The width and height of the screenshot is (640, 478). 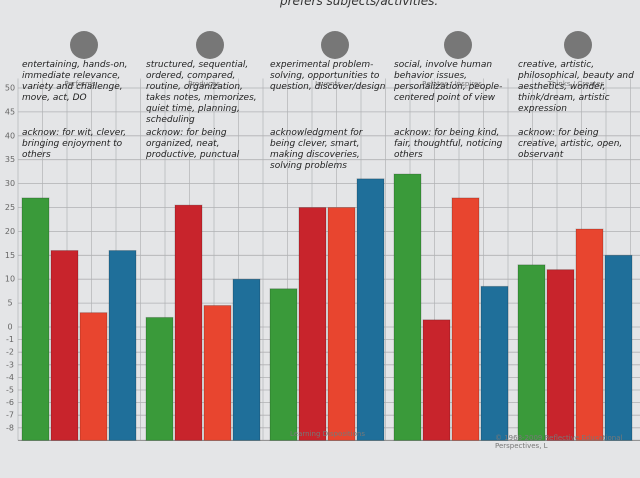 What do you see at coordinates (10, 352) in the screenshot?
I see `y-tick-label: -2` at bounding box center [10, 352].